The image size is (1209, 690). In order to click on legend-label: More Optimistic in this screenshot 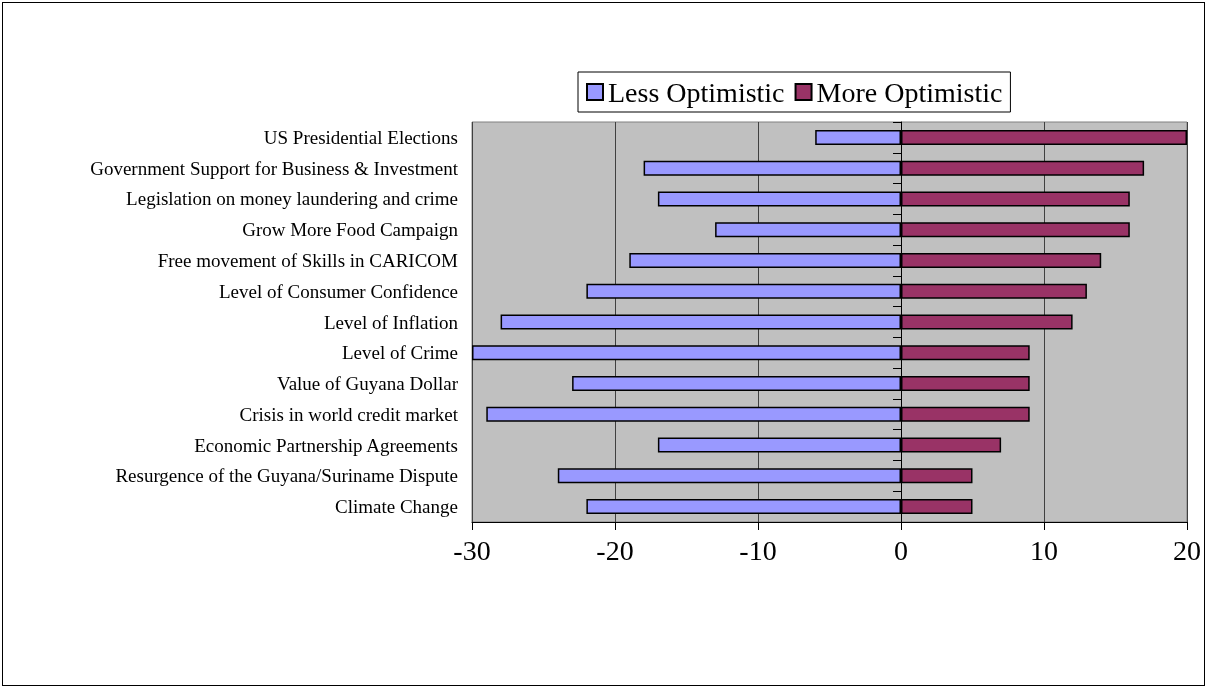, I will do `click(909, 92)`.